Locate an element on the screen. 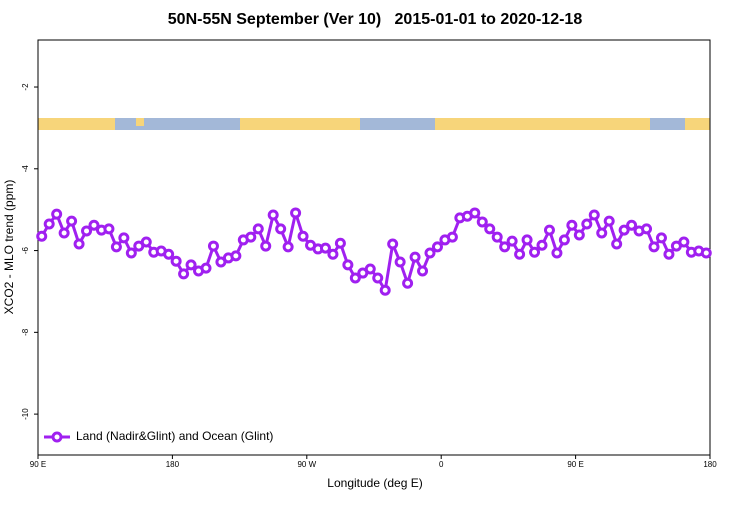  land-ocean-strip is located at coordinates (374, 124).